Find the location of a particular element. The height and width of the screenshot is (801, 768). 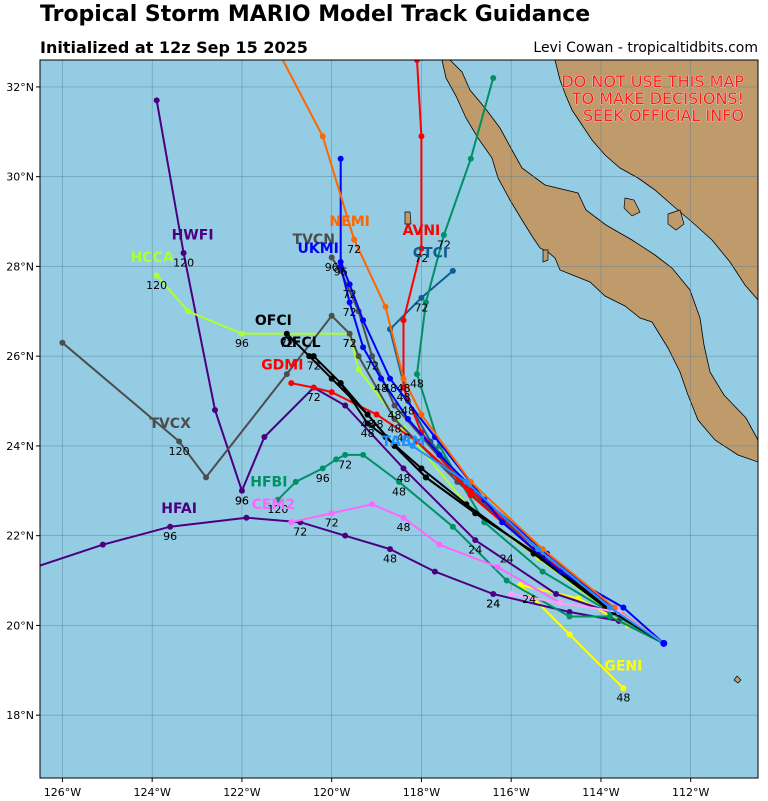

track-point-tabm is located at coordinates (466, 481).